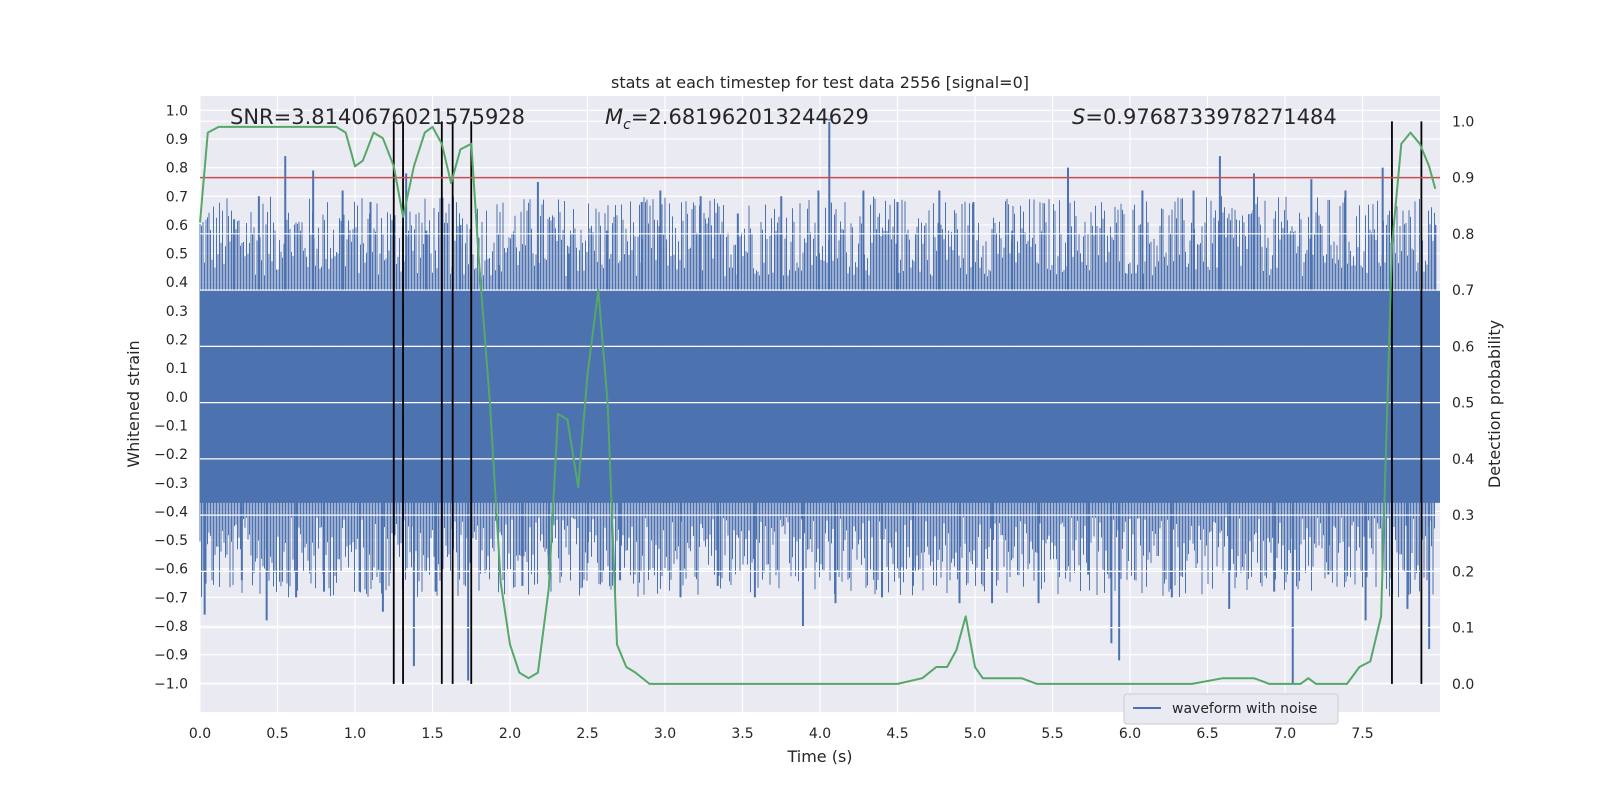  I want to click on y-left-tick-label: −0.3, so click(171, 484).